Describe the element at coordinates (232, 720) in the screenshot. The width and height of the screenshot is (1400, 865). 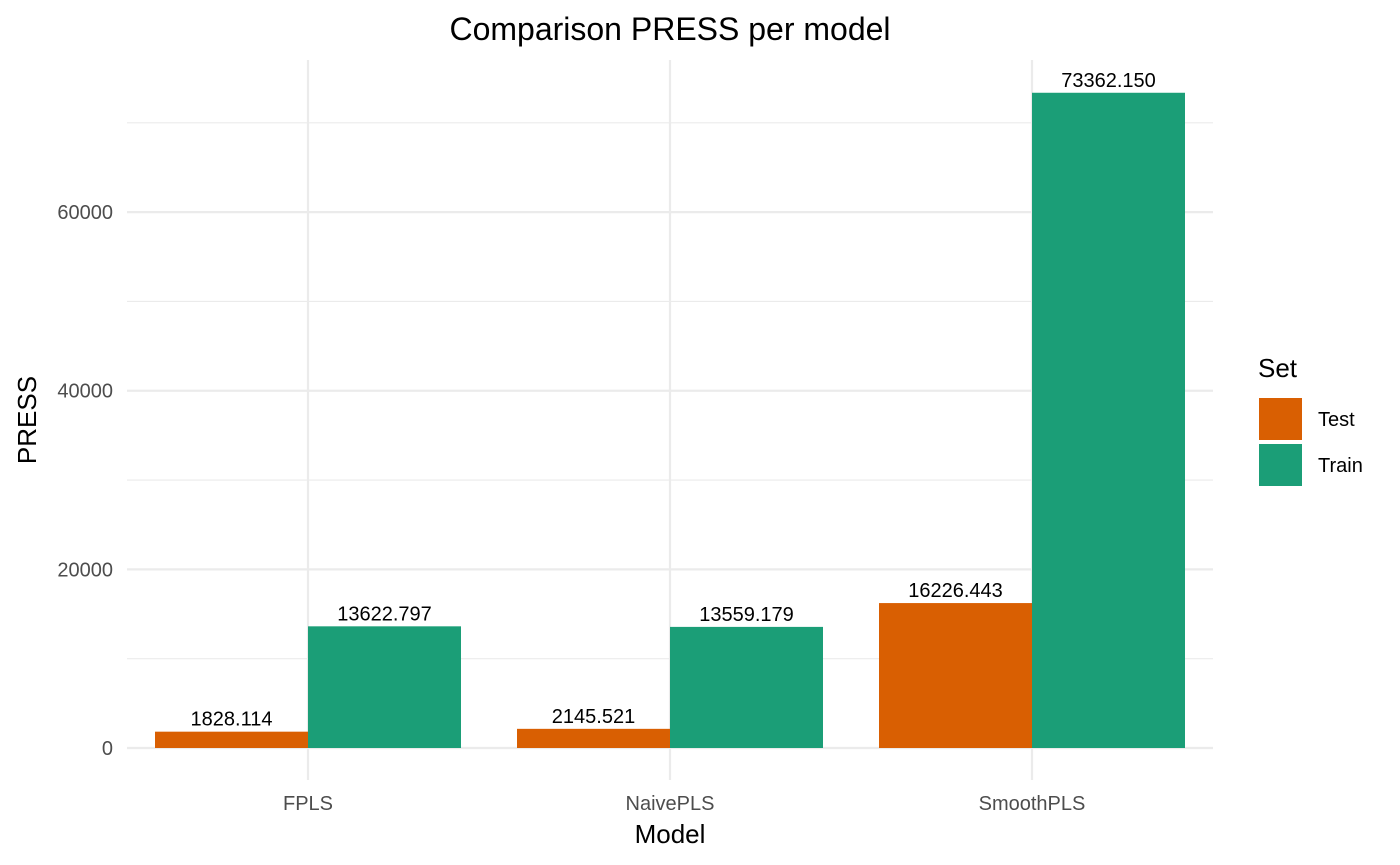
I see `data-label-test-fpls: 1828.114` at that location.